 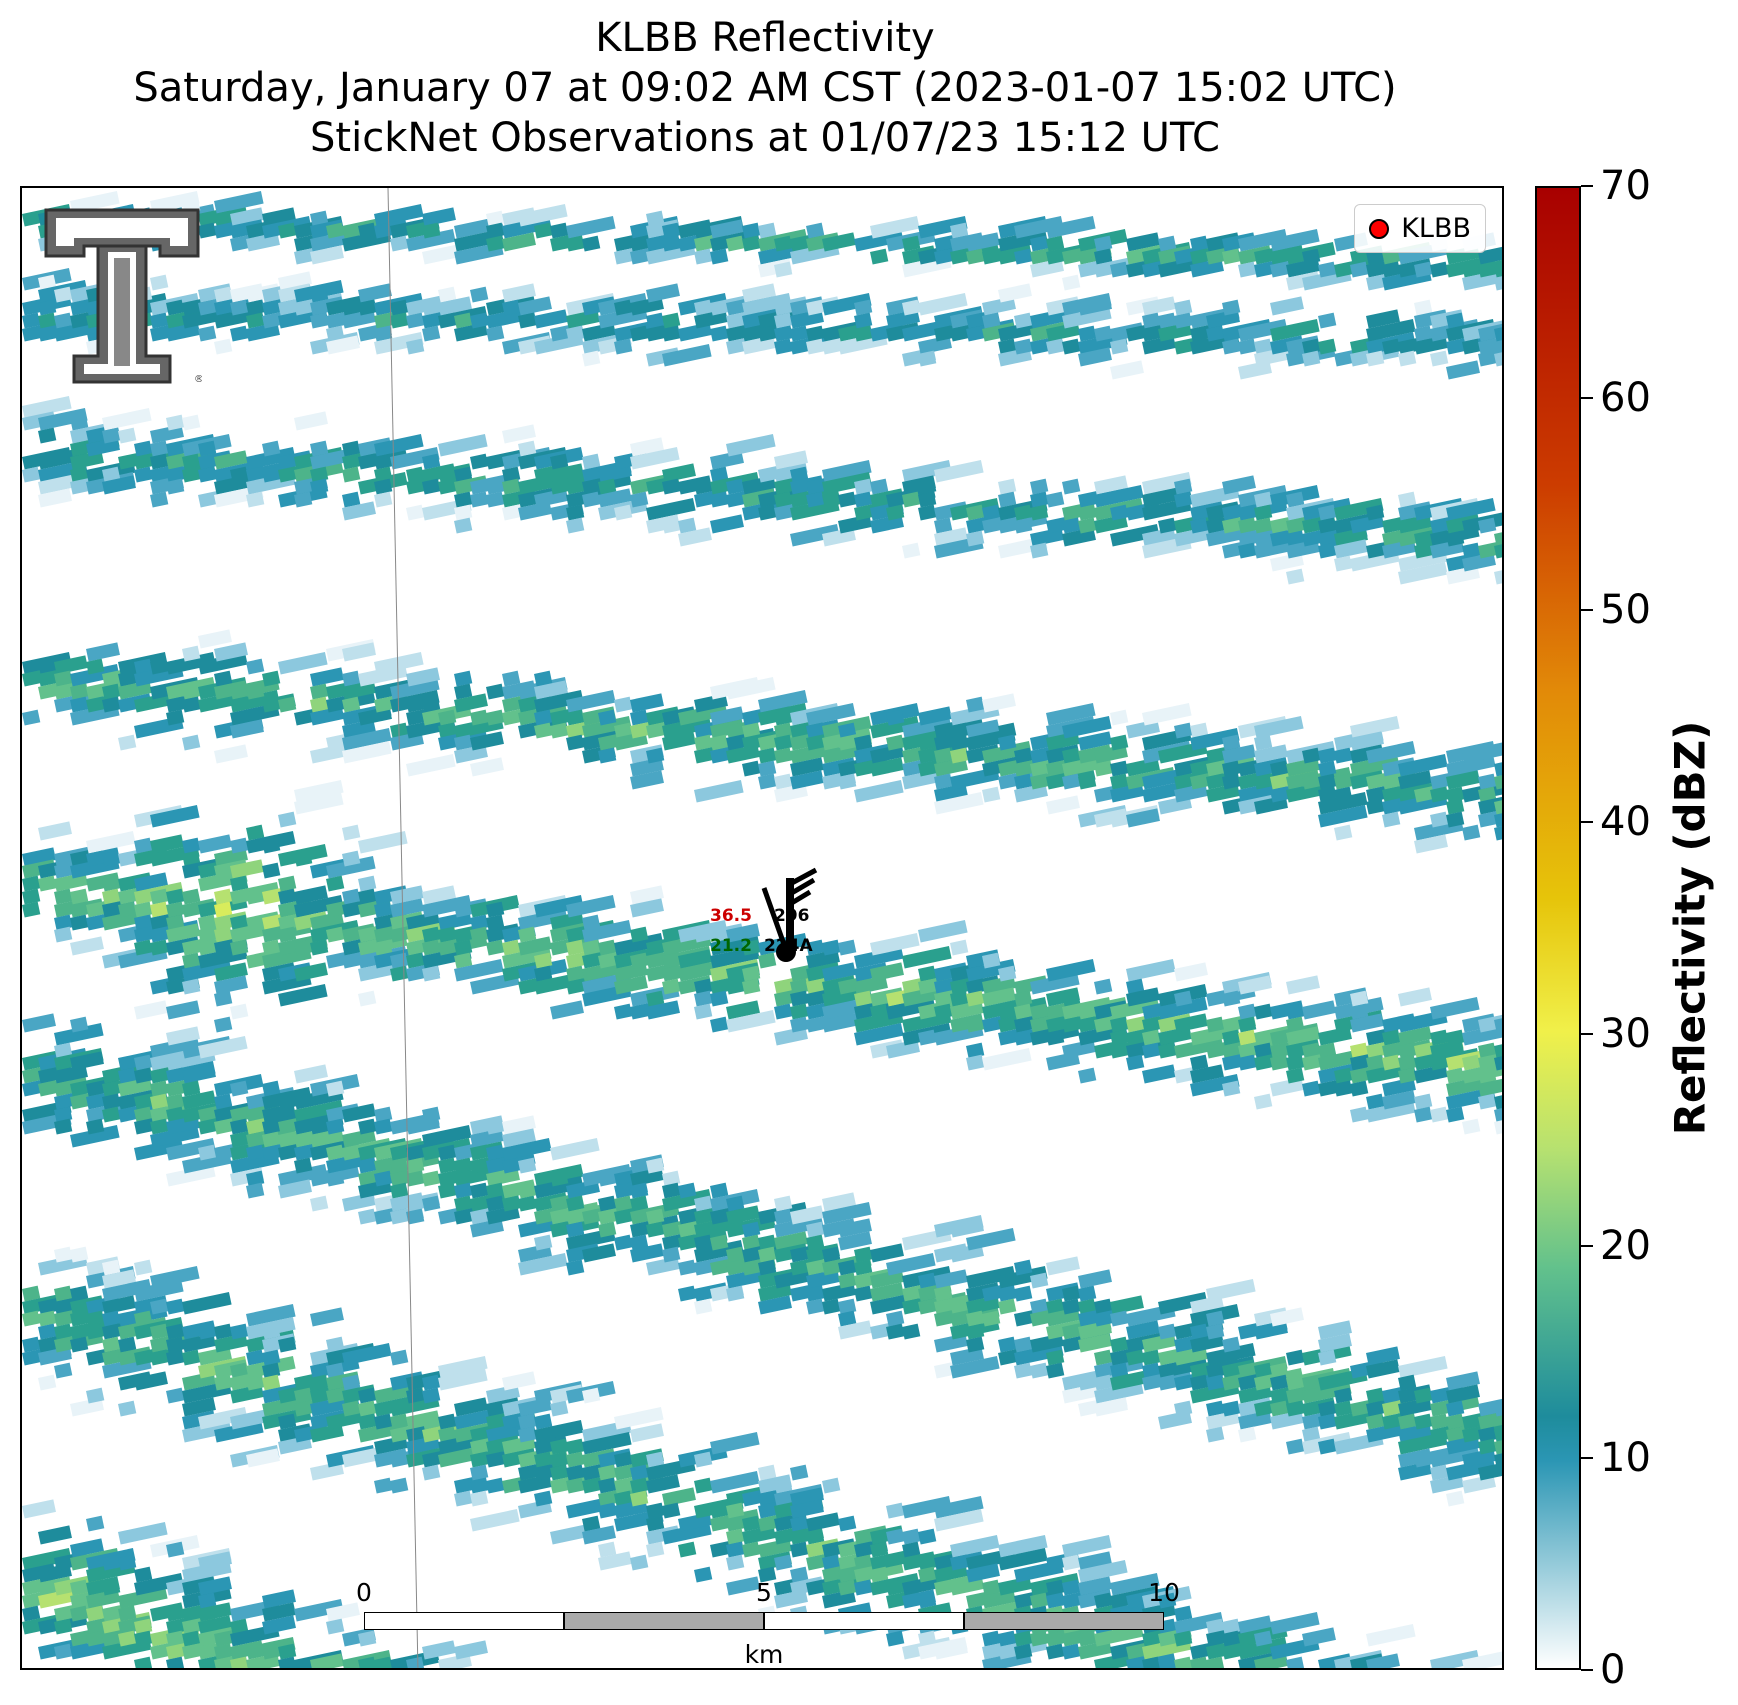 What do you see at coordinates (1436, 228) in the screenshot?
I see `legend-label: KLBB` at bounding box center [1436, 228].